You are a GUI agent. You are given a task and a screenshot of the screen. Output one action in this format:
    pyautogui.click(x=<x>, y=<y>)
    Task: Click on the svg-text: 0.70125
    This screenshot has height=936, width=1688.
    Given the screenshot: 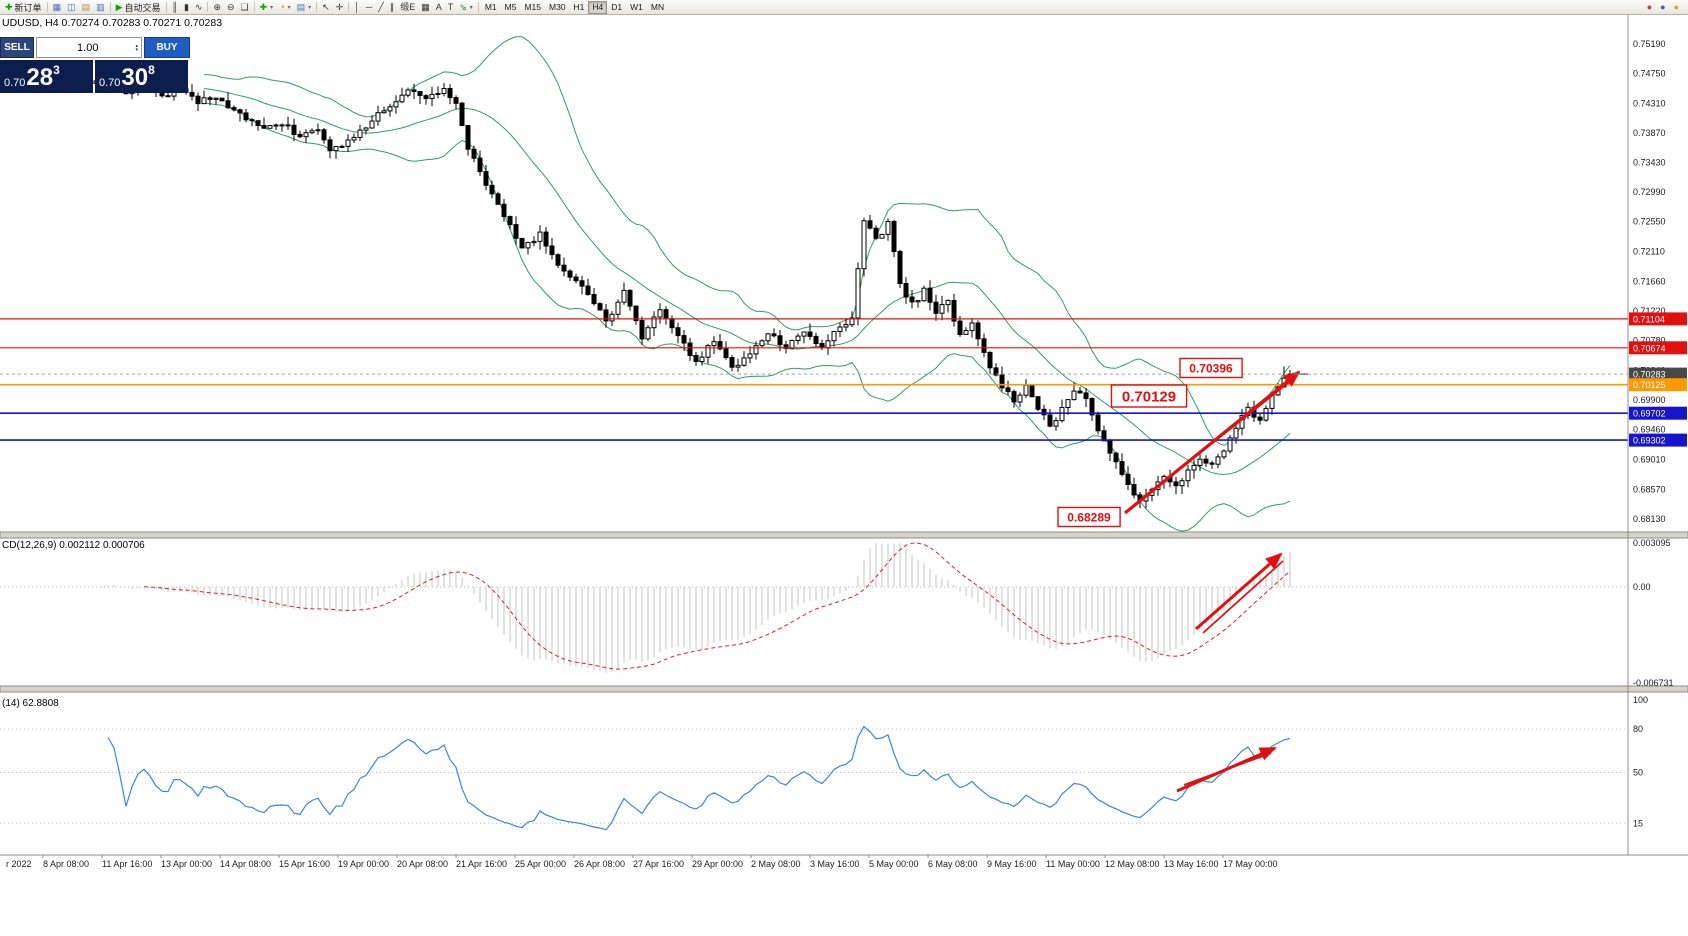 What is the action you would take?
    pyautogui.click(x=1649, y=385)
    